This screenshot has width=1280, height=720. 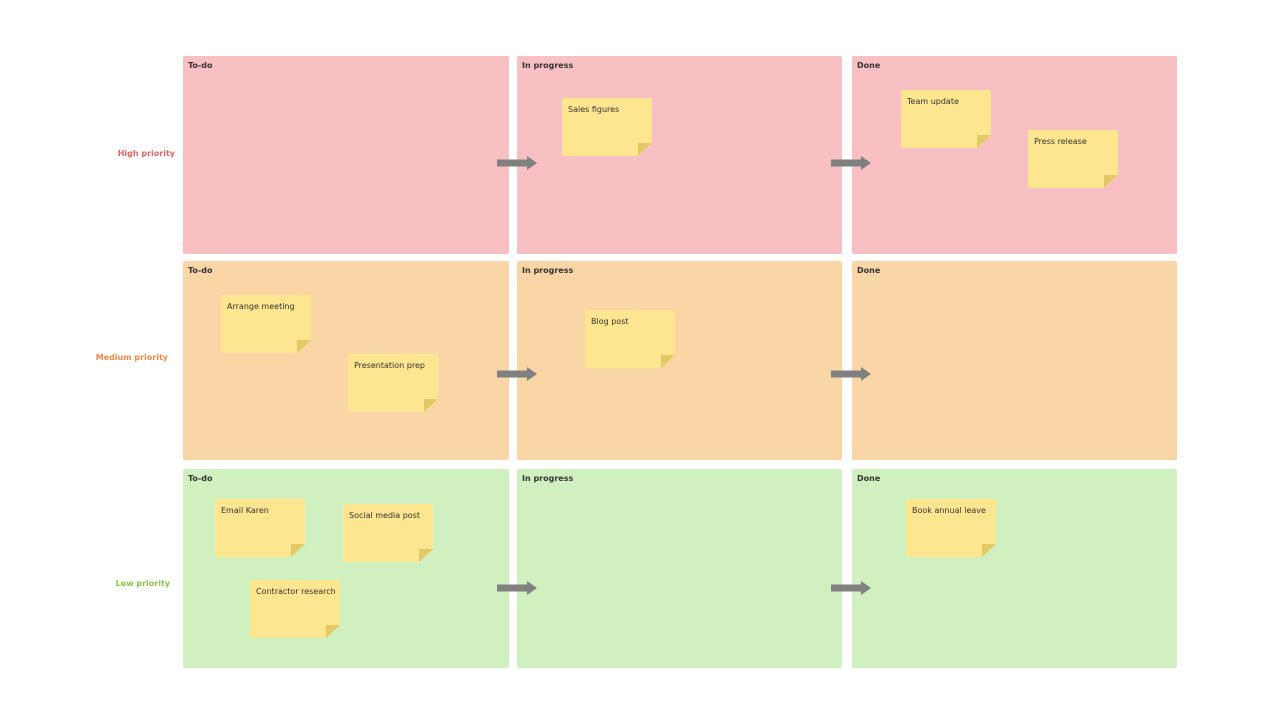 I want to click on row-label: Low priority, so click(x=142, y=583).